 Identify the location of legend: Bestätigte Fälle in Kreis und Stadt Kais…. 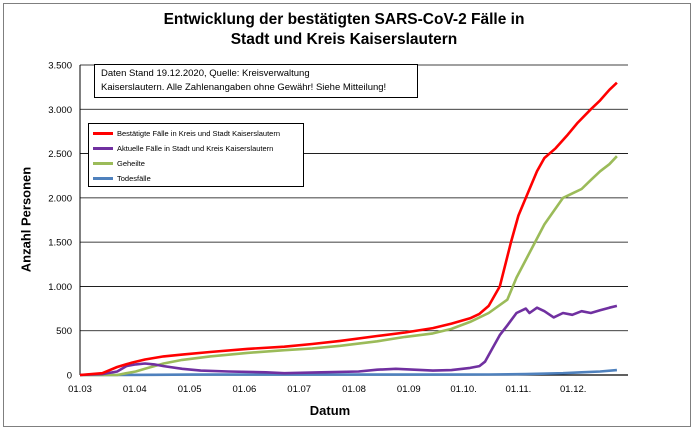
(196, 155).